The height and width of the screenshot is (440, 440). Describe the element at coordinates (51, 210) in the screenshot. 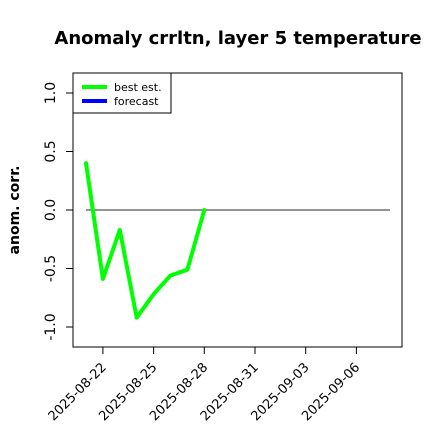

I see `y-tick-label: 0.0` at that location.